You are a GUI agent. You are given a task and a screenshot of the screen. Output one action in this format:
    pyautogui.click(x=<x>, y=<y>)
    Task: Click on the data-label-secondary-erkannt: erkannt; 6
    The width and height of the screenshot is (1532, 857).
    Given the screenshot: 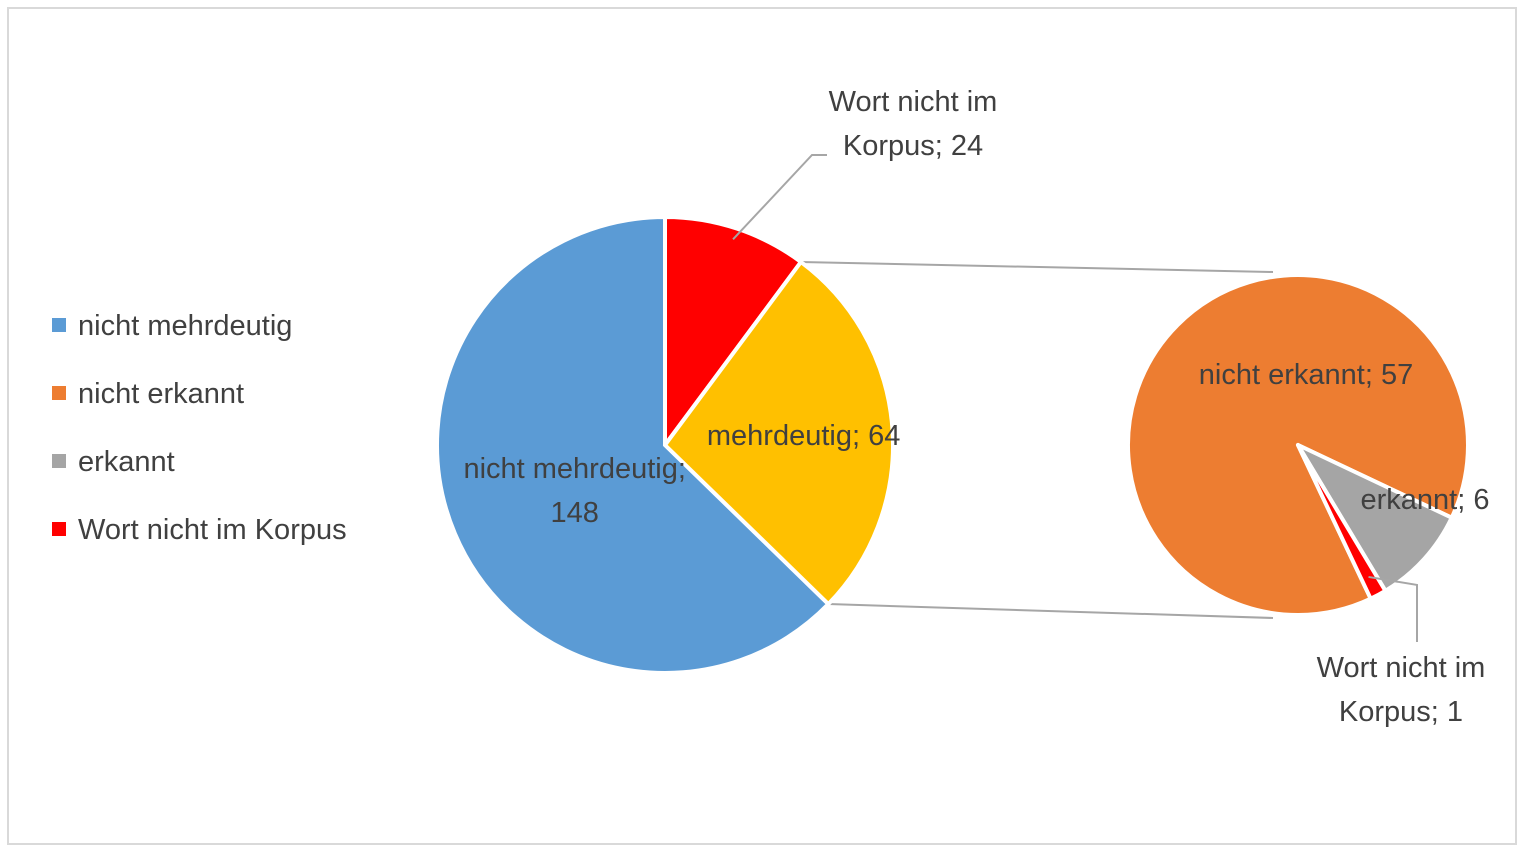 What is the action you would take?
    pyautogui.click(x=1425, y=500)
    